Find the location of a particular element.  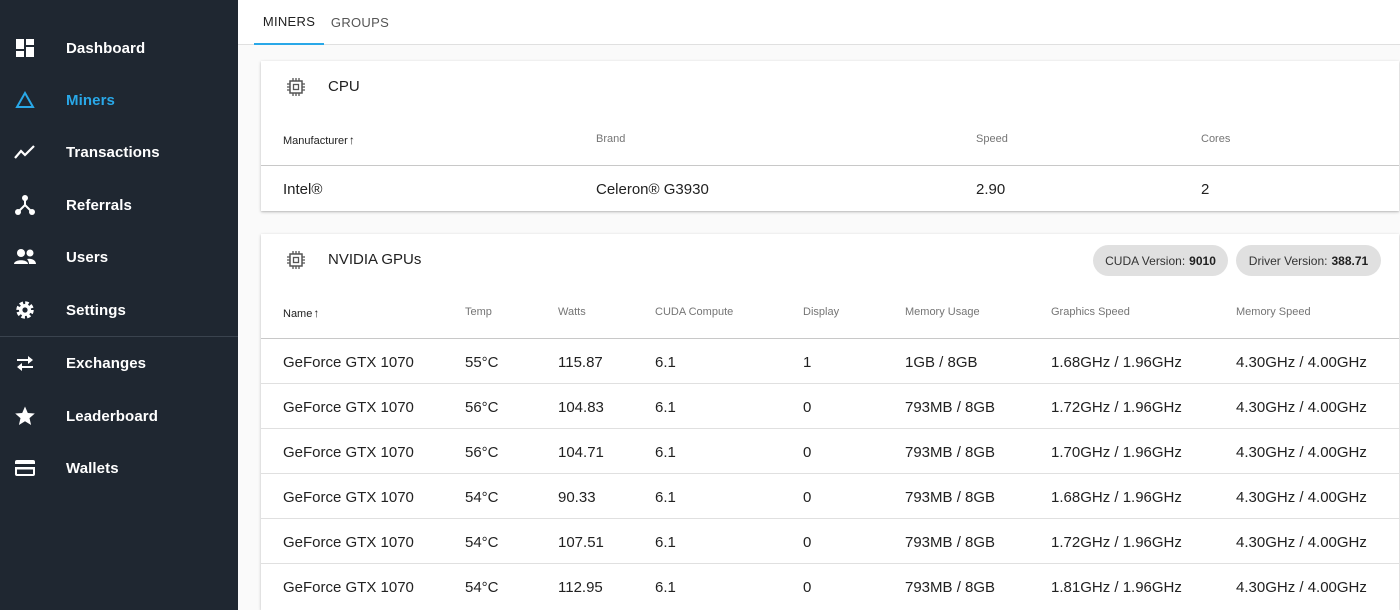

cpu-speed-cell: 2.90 is located at coordinates (991, 189).